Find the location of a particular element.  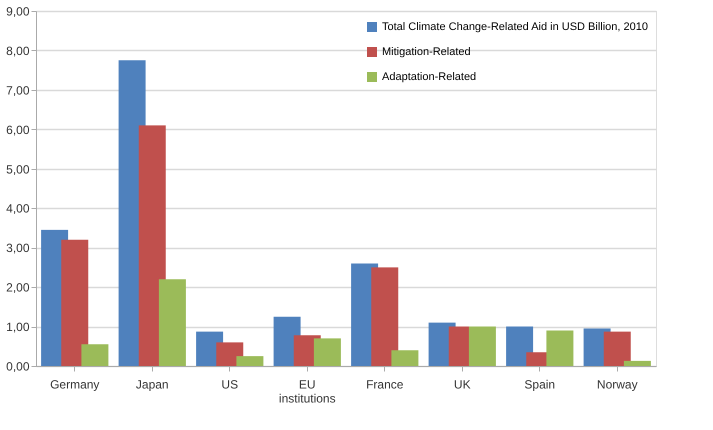

x-tick-label: US is located at coordinates (229, 385).